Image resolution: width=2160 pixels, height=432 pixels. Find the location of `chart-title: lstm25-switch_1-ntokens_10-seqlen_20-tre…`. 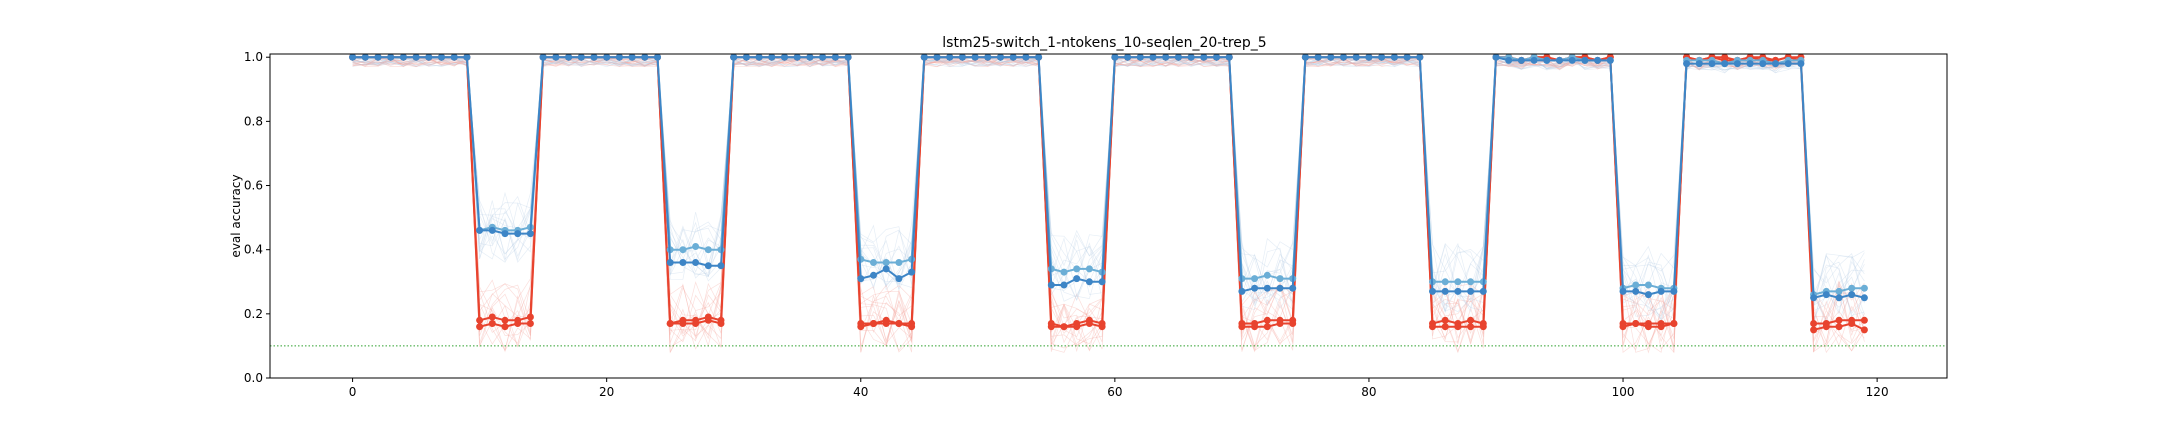

chart-title: lstm25-switch_1-ntokens_10-seqlen_20-tre… is located at coordinates (1104, 43).